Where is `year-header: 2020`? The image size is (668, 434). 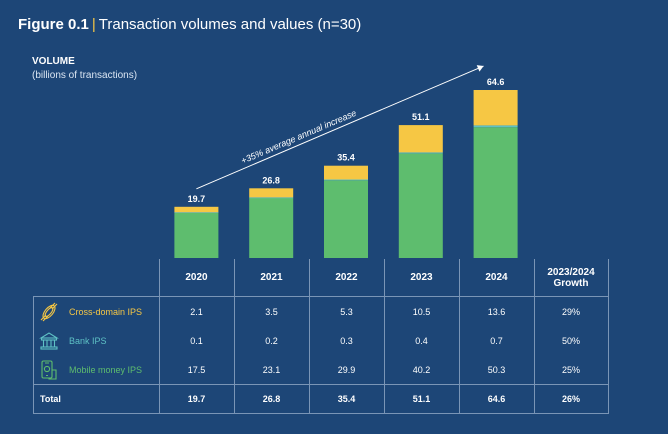
year-header: 2020 is located at coordinates (196, 278).